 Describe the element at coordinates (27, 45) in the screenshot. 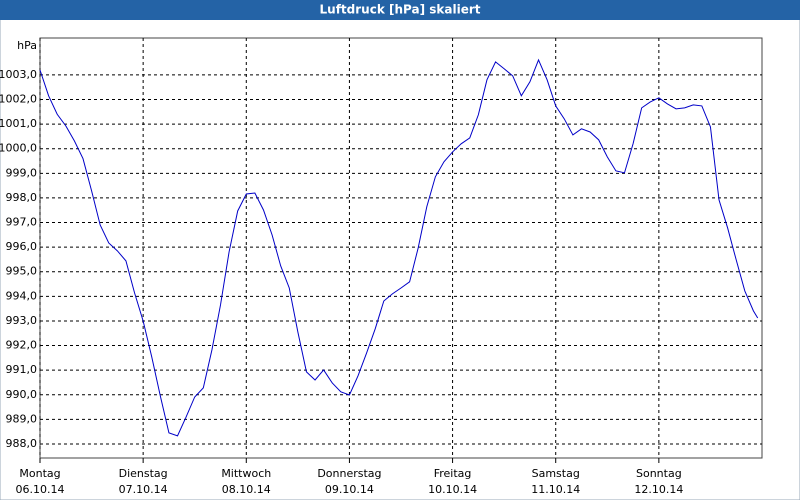

I see `y-unit: hPa` at that location.